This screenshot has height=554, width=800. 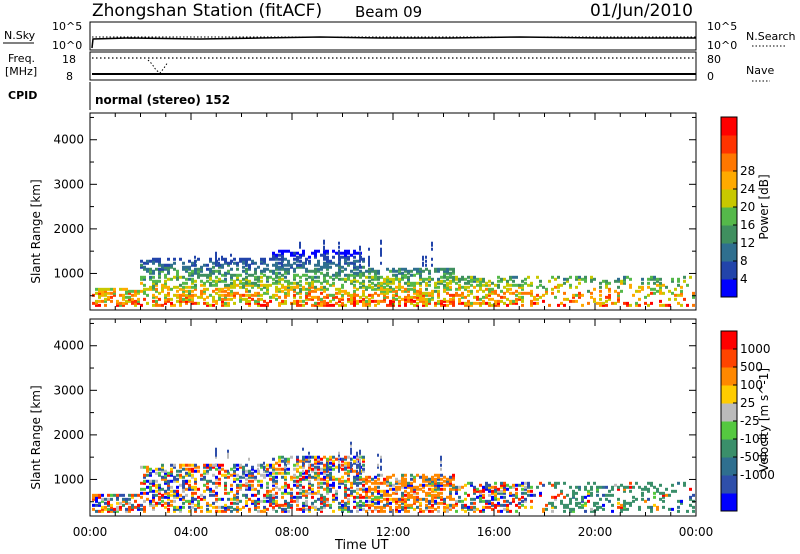 I want to click on freq-label-1: Freq., so click(x=21, y=58).